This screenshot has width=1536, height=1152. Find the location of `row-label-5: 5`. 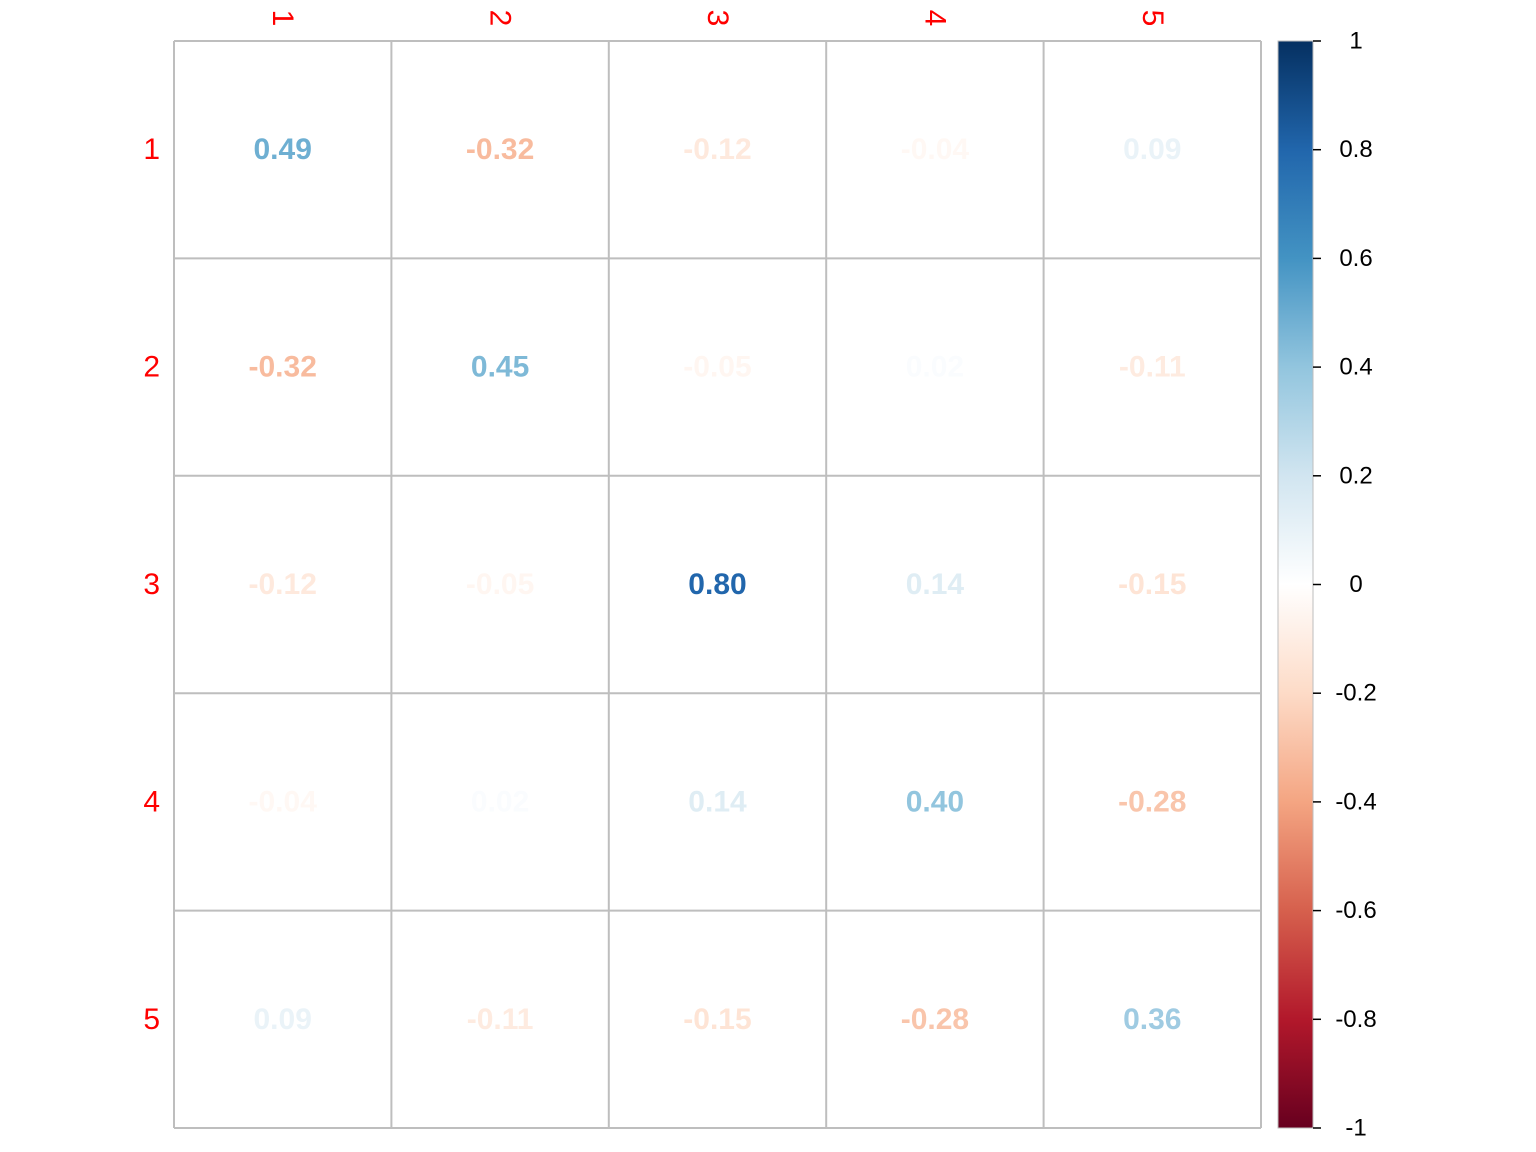

row-label-5: 5 is located at coordinates (151, 1019).